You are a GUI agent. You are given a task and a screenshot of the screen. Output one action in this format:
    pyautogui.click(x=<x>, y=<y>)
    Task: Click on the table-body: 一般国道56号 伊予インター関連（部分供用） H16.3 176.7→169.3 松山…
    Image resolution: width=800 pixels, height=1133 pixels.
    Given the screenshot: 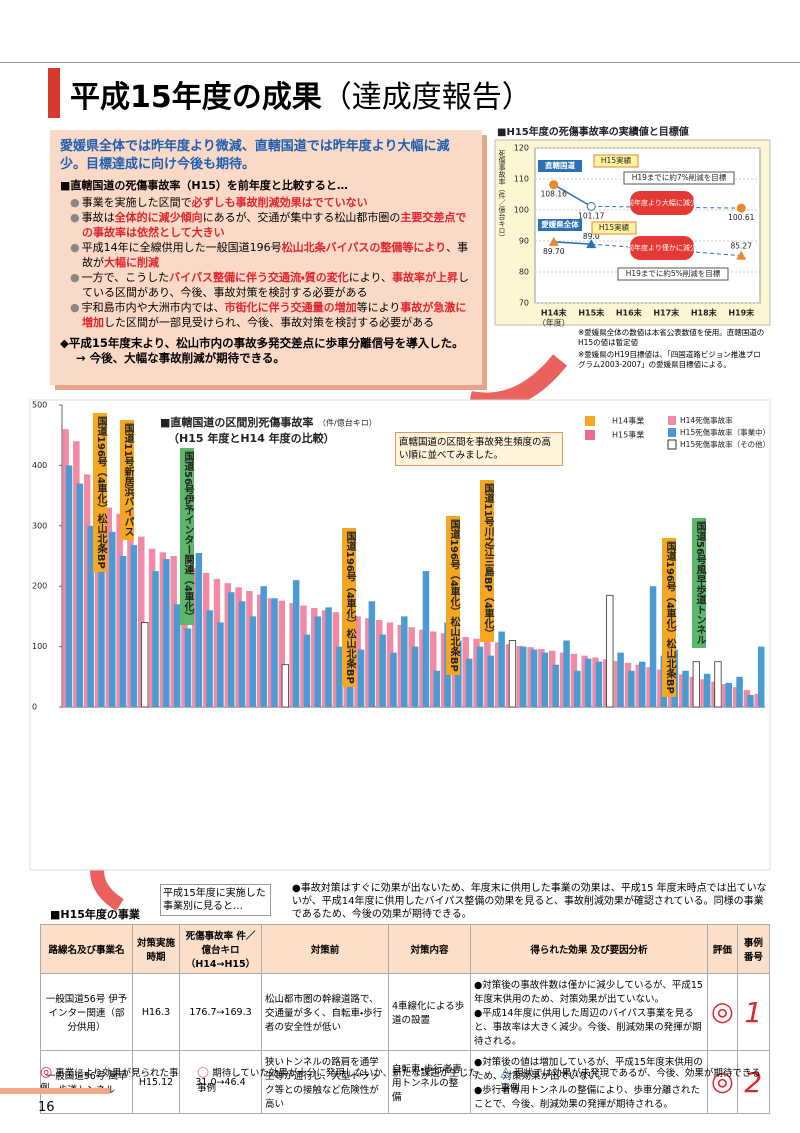 What is the action you would take?
    pyautogui.click(x=405, y=1043)
    